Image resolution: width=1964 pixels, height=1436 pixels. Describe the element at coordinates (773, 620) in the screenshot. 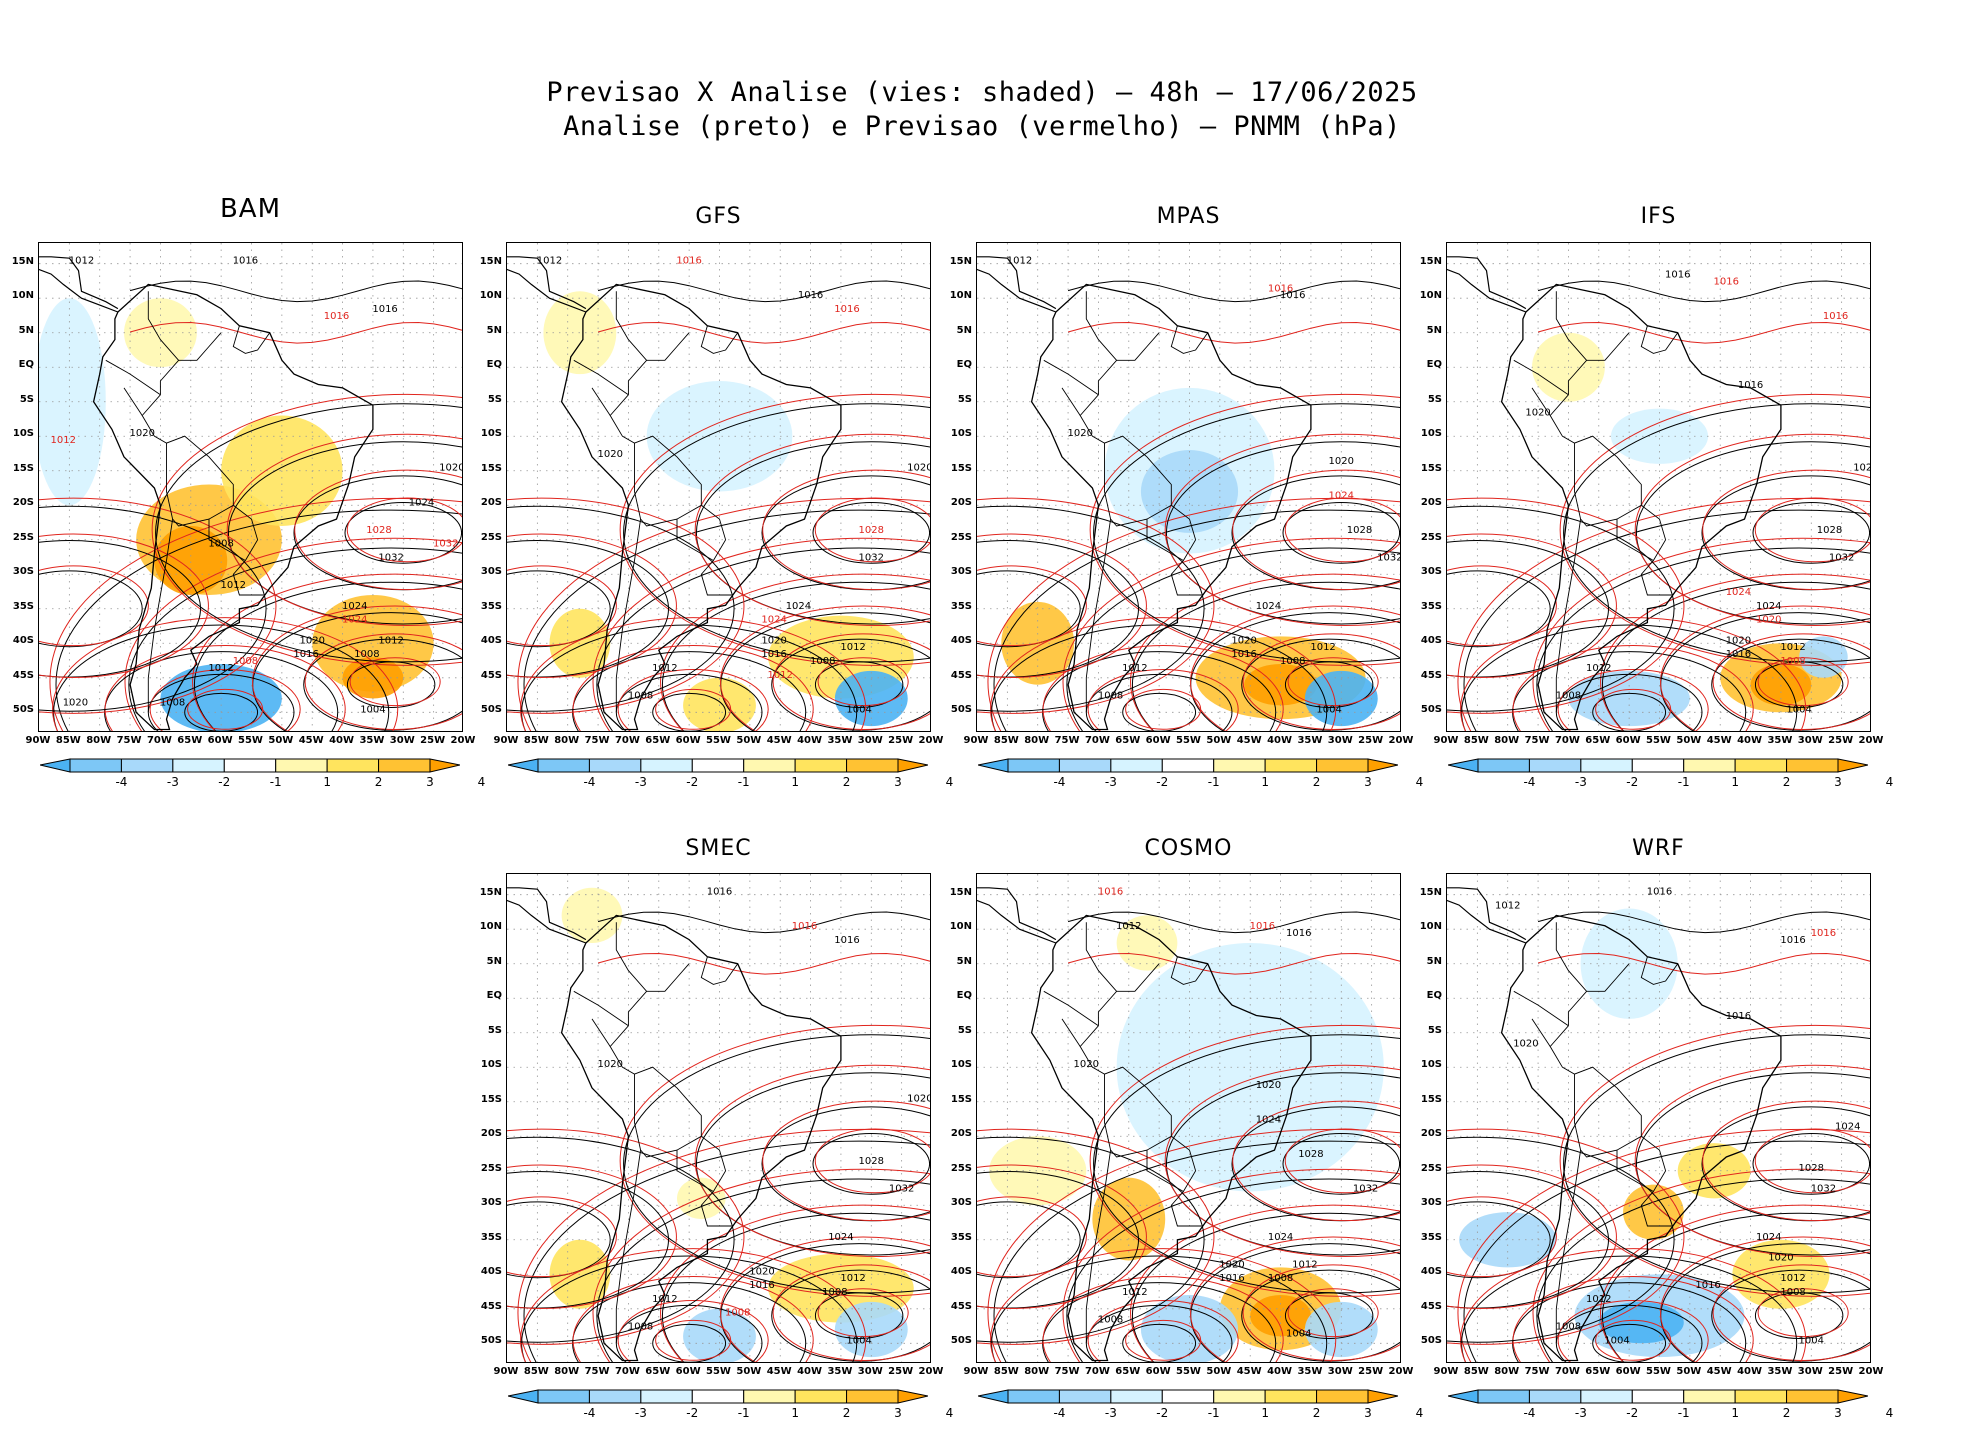

I see `isobar-label-forecast: 1024` at that location.